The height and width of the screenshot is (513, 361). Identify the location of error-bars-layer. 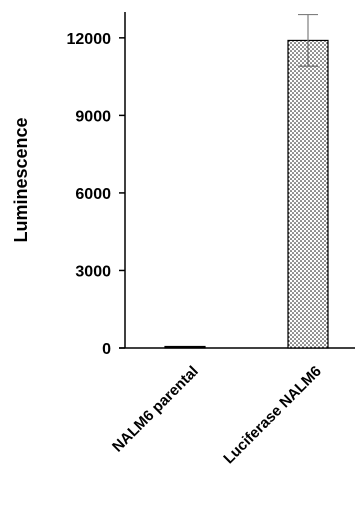
(308, 40).